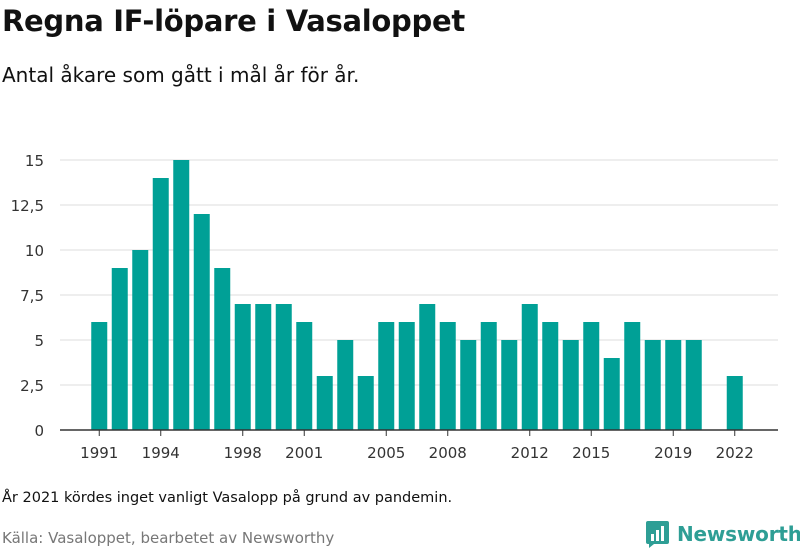 This screenshot has width=800, height=550. Describe the element at coordinates (99, 376) in the screenshot. I see `bar-1991` at that location.